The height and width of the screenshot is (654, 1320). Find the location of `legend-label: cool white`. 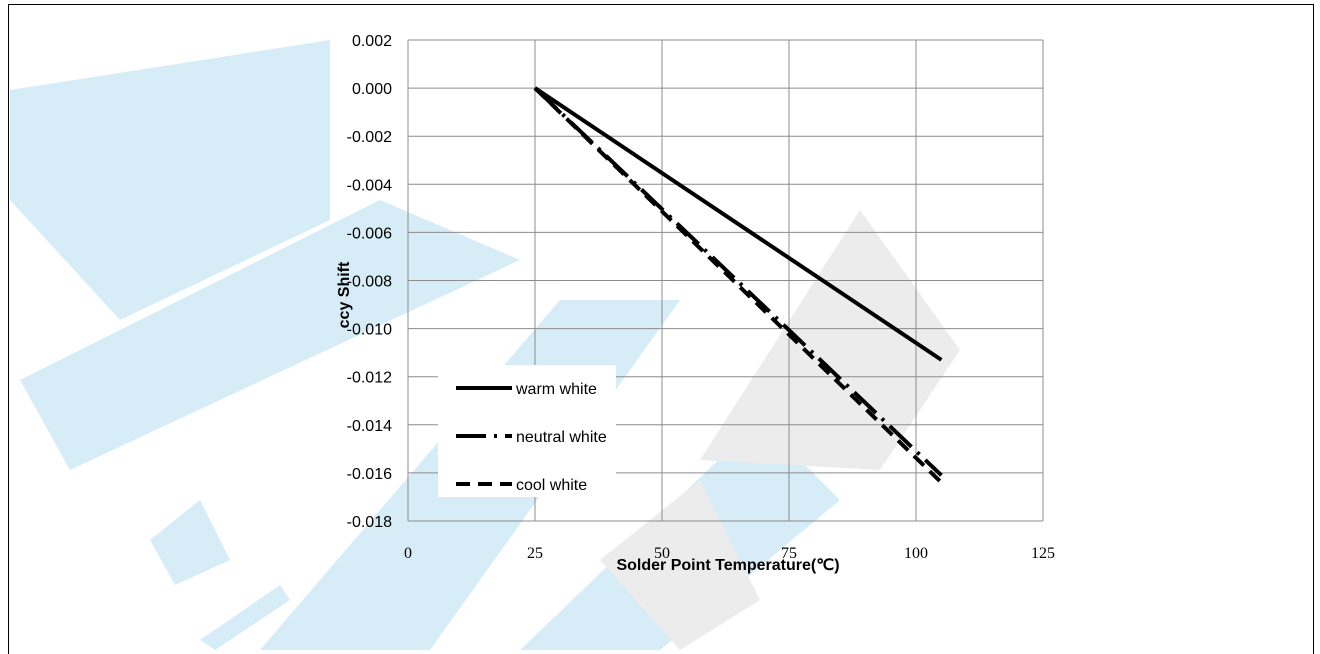

legend-label: cool white is located at coordinates (551, 485).